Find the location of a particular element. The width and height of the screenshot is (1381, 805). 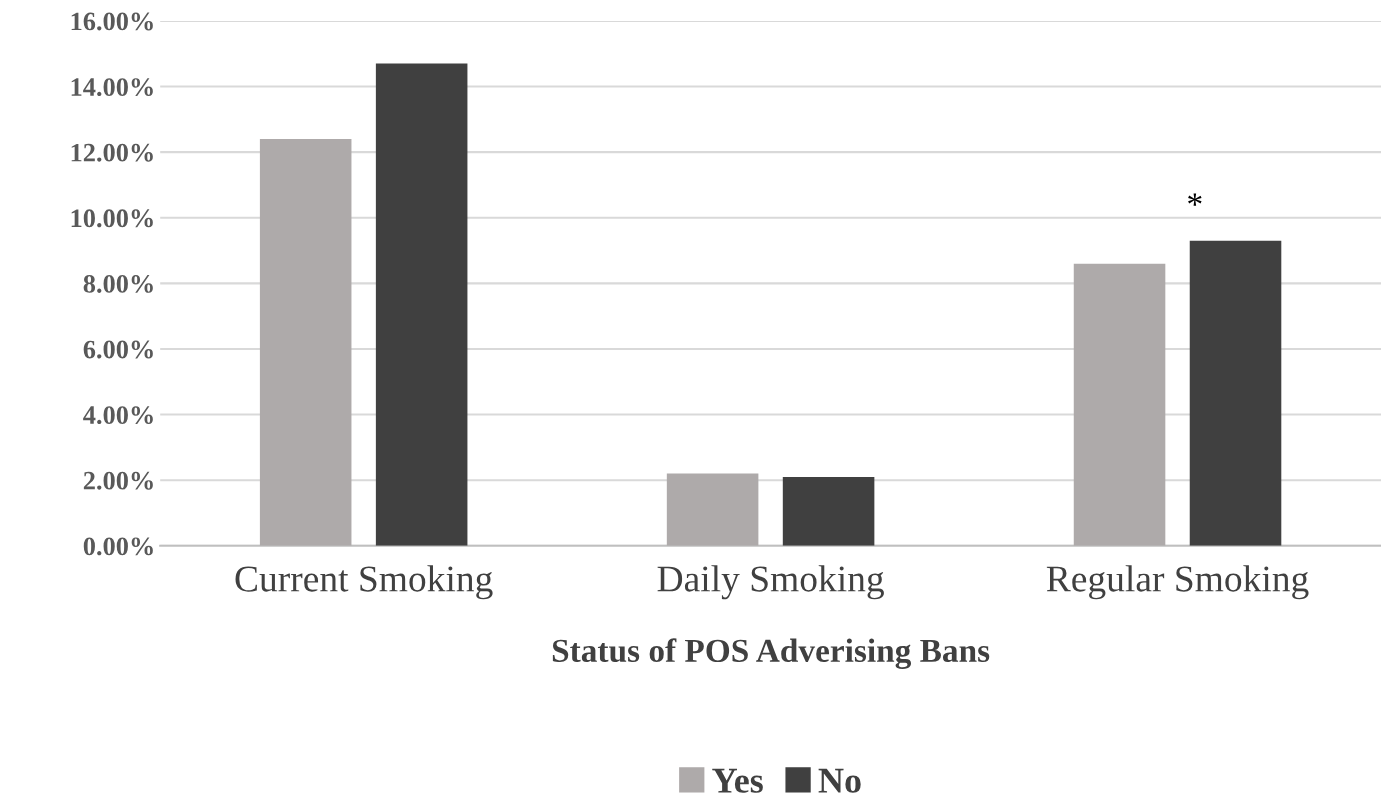

x-tick-label: Regular Smoking is located at coordinates (1177, 582).